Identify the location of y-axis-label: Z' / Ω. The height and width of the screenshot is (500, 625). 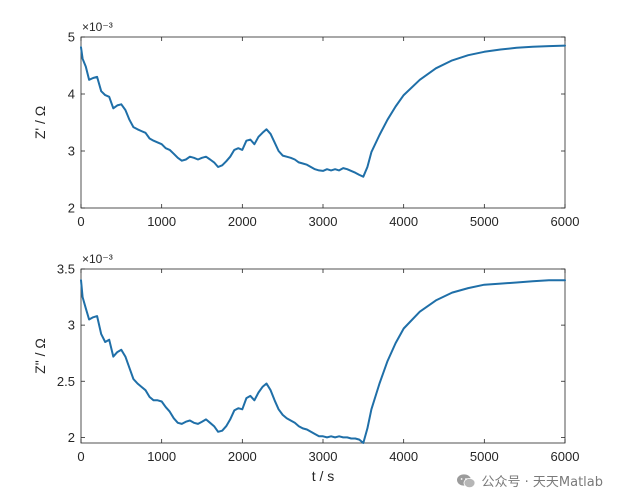
(40, 122).